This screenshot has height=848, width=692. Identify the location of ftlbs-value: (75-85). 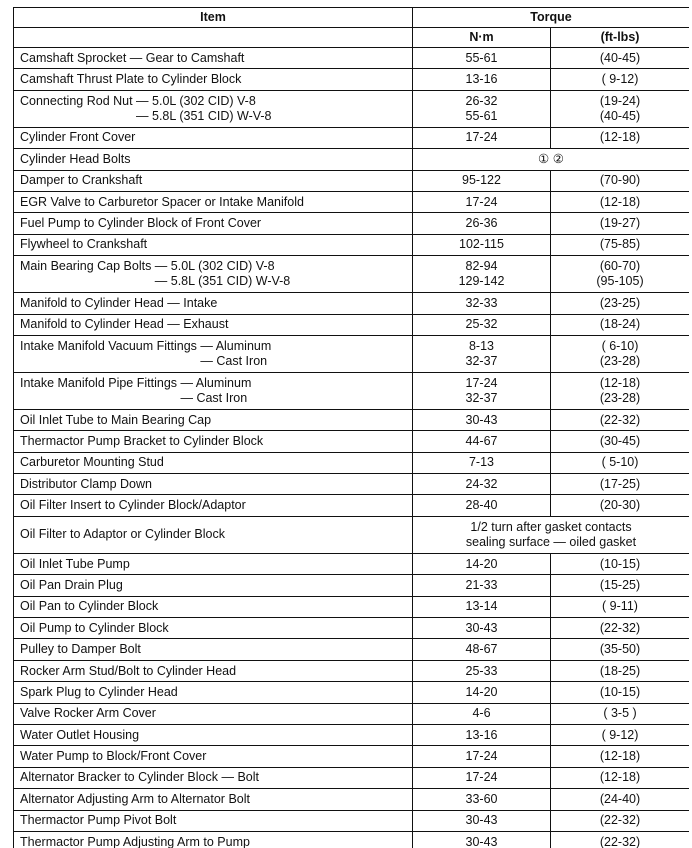
(620, 244).